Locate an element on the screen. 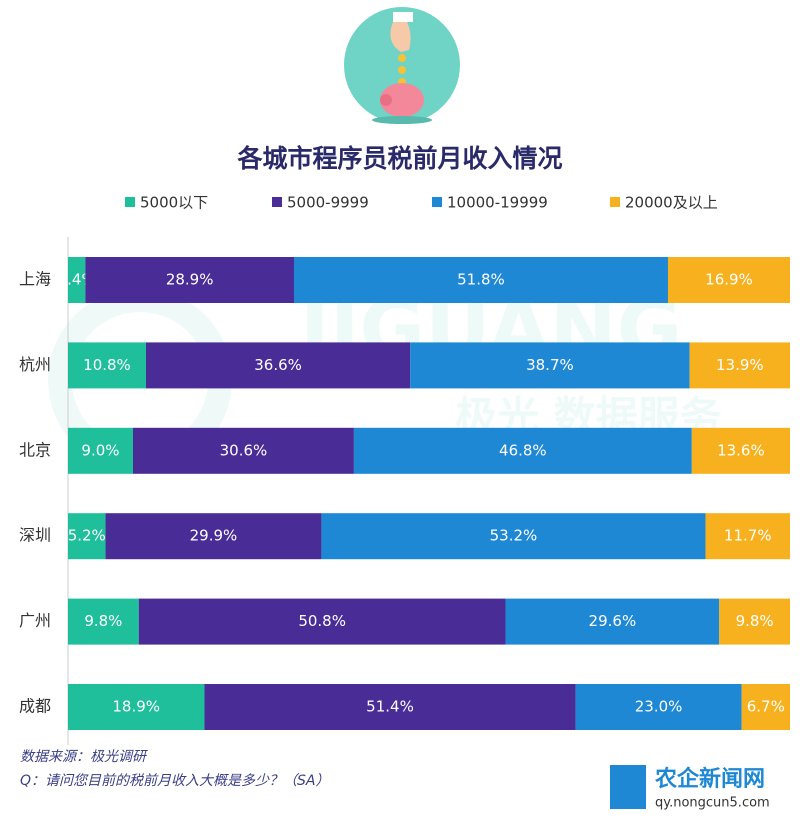  data-label: 16.9% is located at coordinates (729, 280).